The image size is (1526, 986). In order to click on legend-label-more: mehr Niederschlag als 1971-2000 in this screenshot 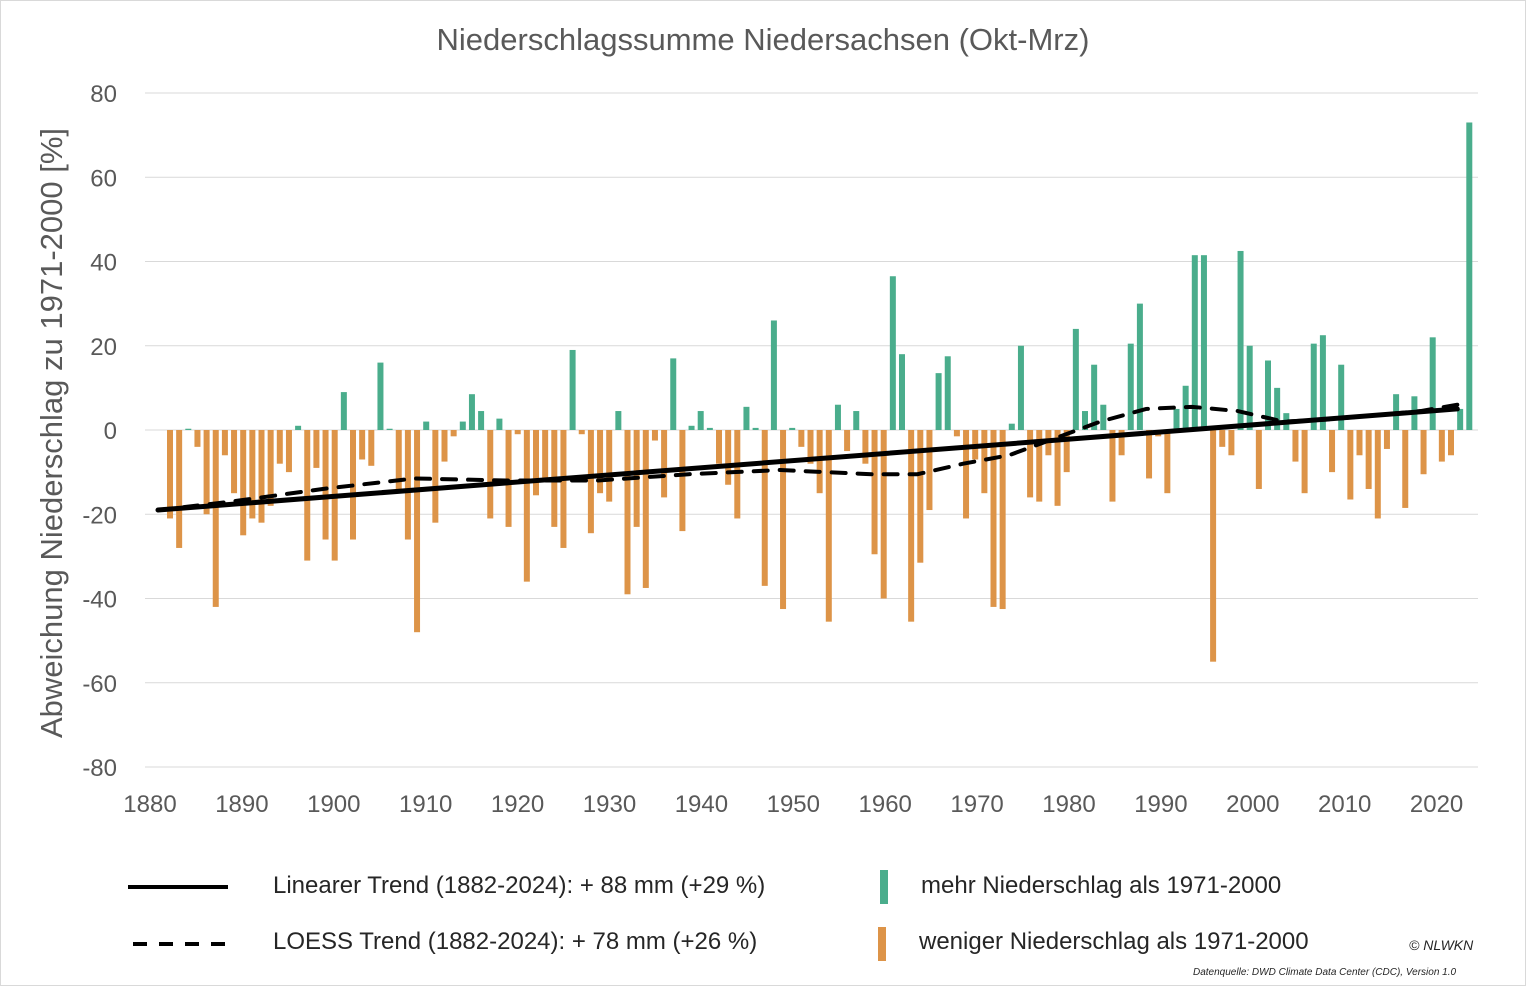, I will do `click(1101, 885)`.